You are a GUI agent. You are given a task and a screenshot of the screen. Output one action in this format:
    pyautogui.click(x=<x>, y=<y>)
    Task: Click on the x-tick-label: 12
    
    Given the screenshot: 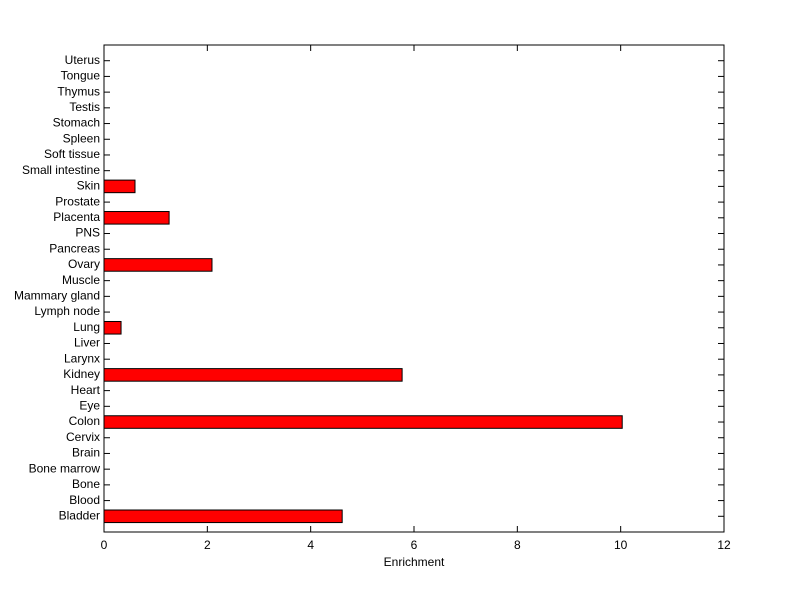 What is the action you would take?
    pyautogui.click(x=724, y=545)
    